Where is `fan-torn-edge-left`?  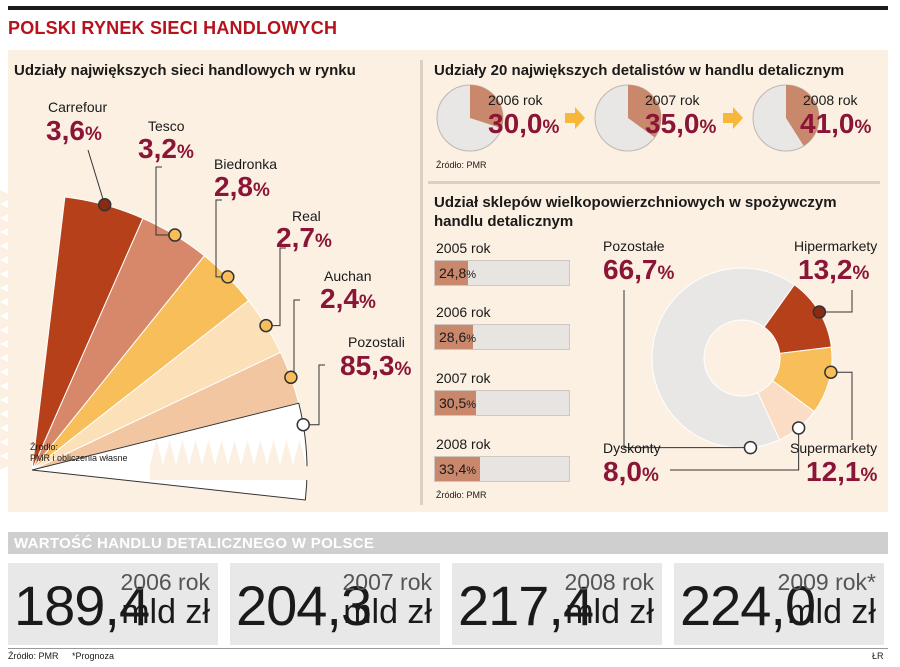 fan-torn-edge-left is located at coordinates (234, 460).